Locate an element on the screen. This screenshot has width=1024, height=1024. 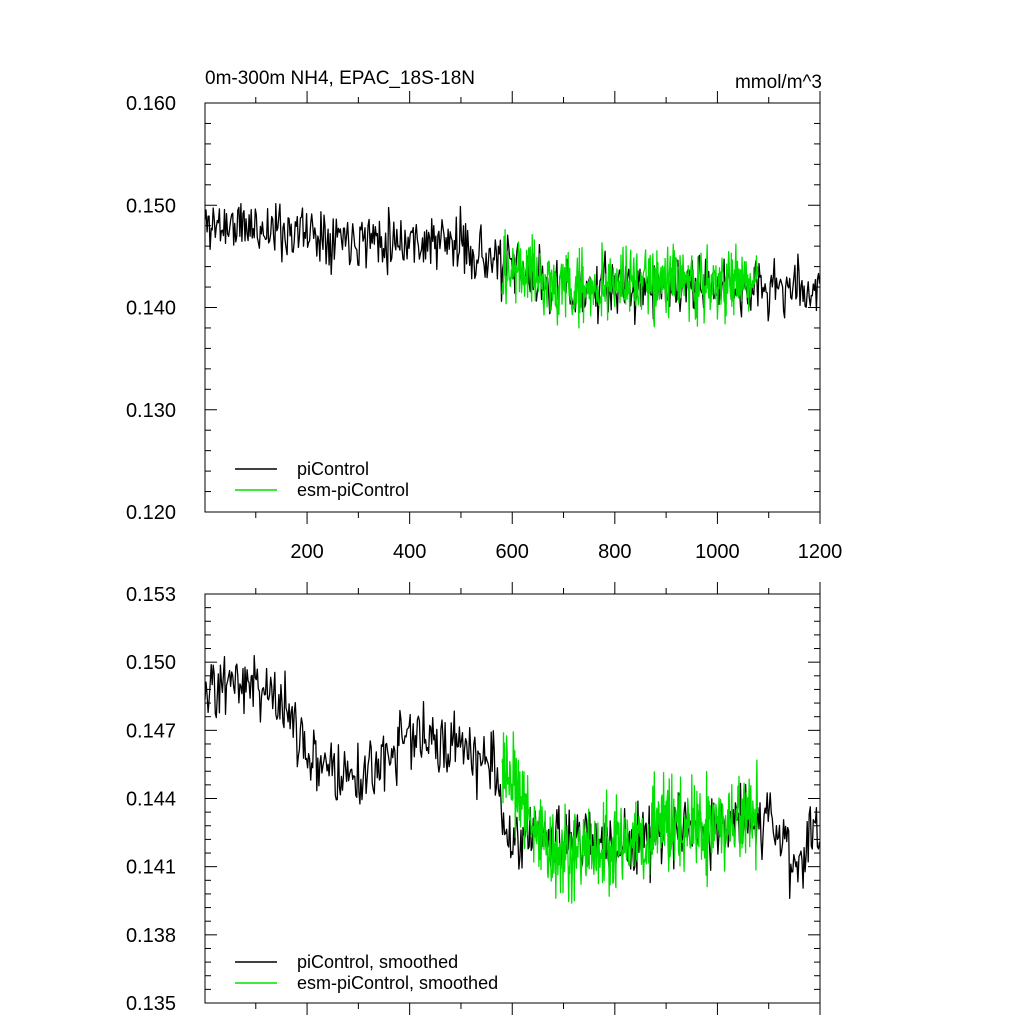
x-tick-label: 800 is located at coordinates (614, 552).